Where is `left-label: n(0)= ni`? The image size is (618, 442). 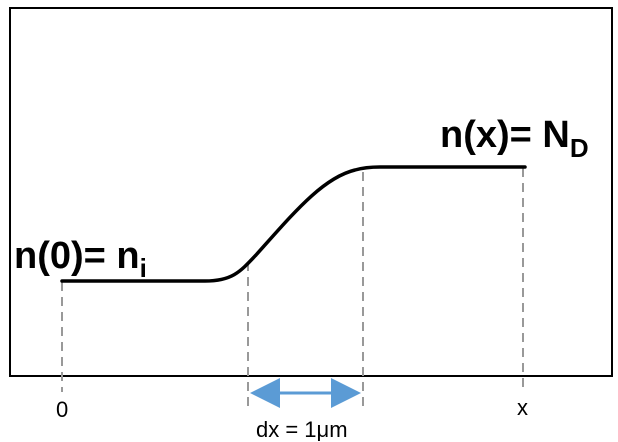 left-label: n(0)= ni is located at coordinates (80, 259).